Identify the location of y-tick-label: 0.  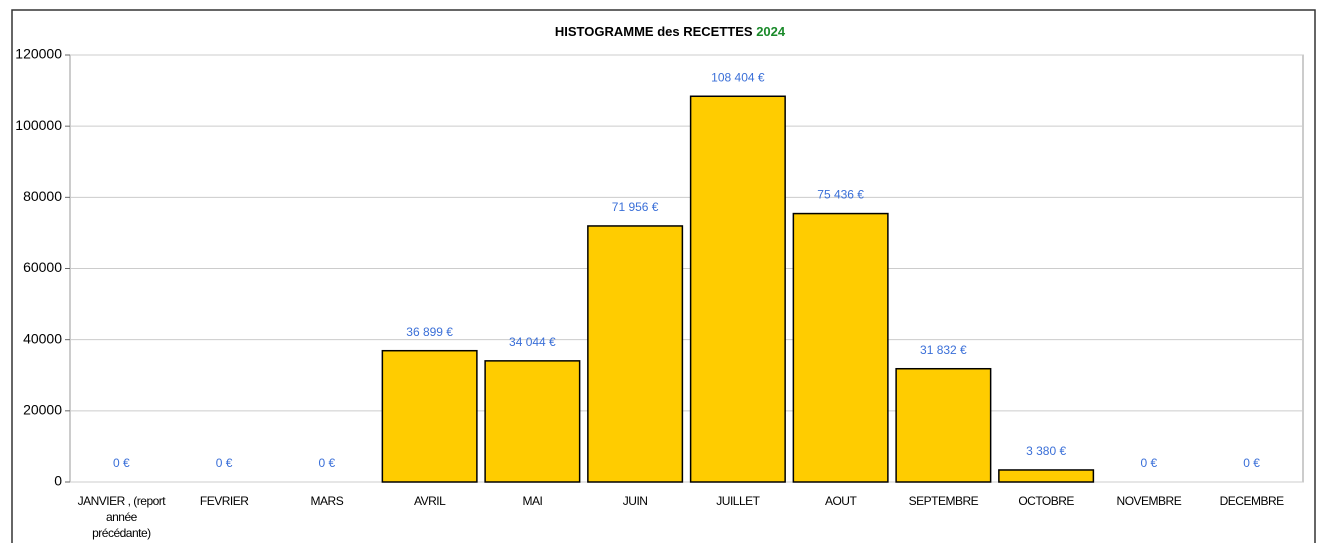
(58, 481).